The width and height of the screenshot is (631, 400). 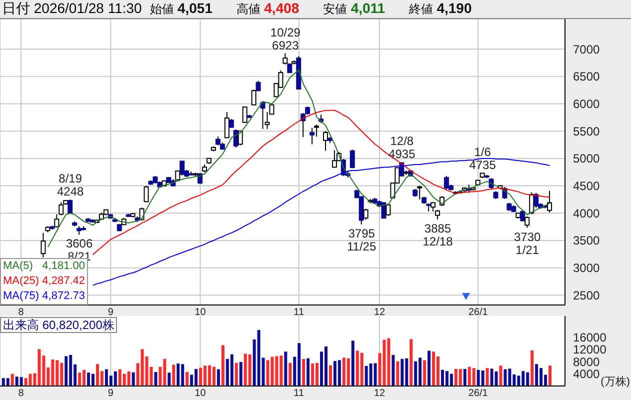 What do you see at coordinates (586, 295) in the screenshot?
I see `y-tick-label: 2500` at bounding box center [586, 295].